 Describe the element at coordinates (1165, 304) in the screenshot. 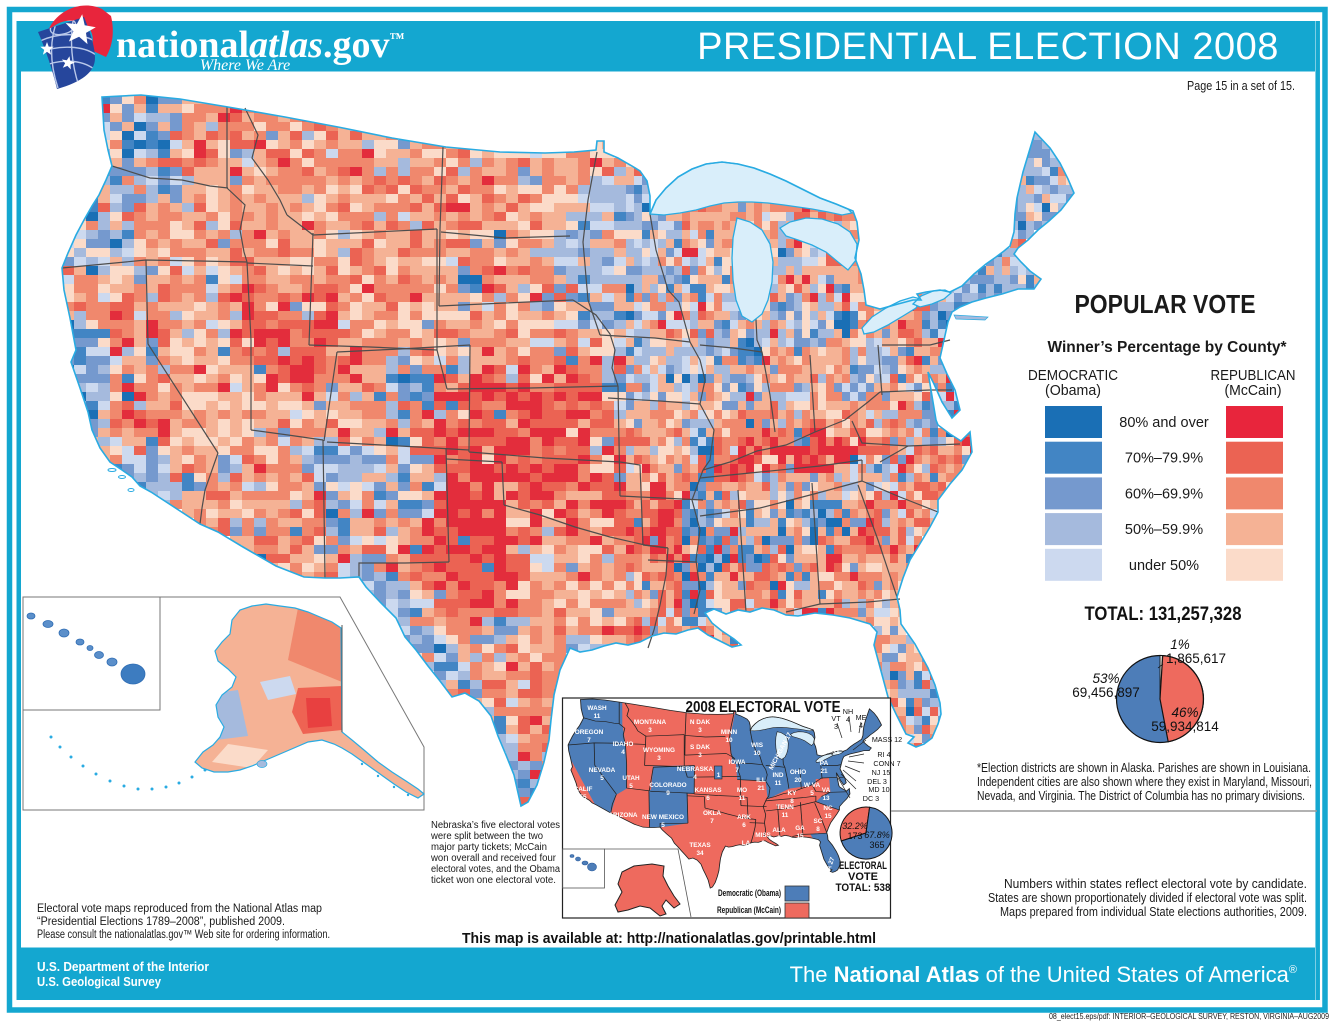

I see `svg-text: POPULAR VOTE` at that location.